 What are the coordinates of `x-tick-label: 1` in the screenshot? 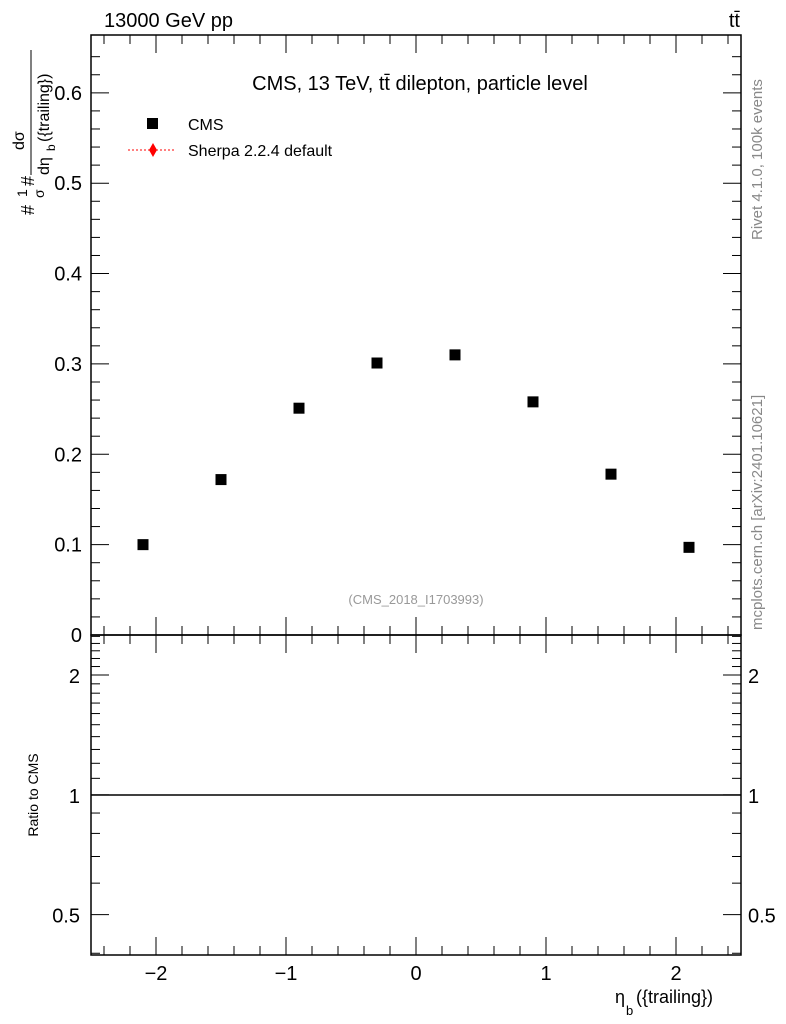 It's located at (545, 974).